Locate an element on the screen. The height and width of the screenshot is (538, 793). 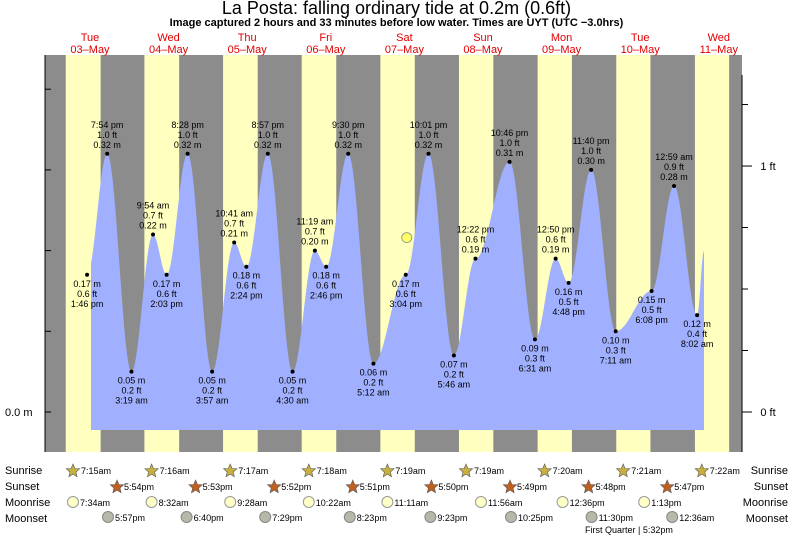
time-label: 10:01 pm is located at coordinates (429, 125).